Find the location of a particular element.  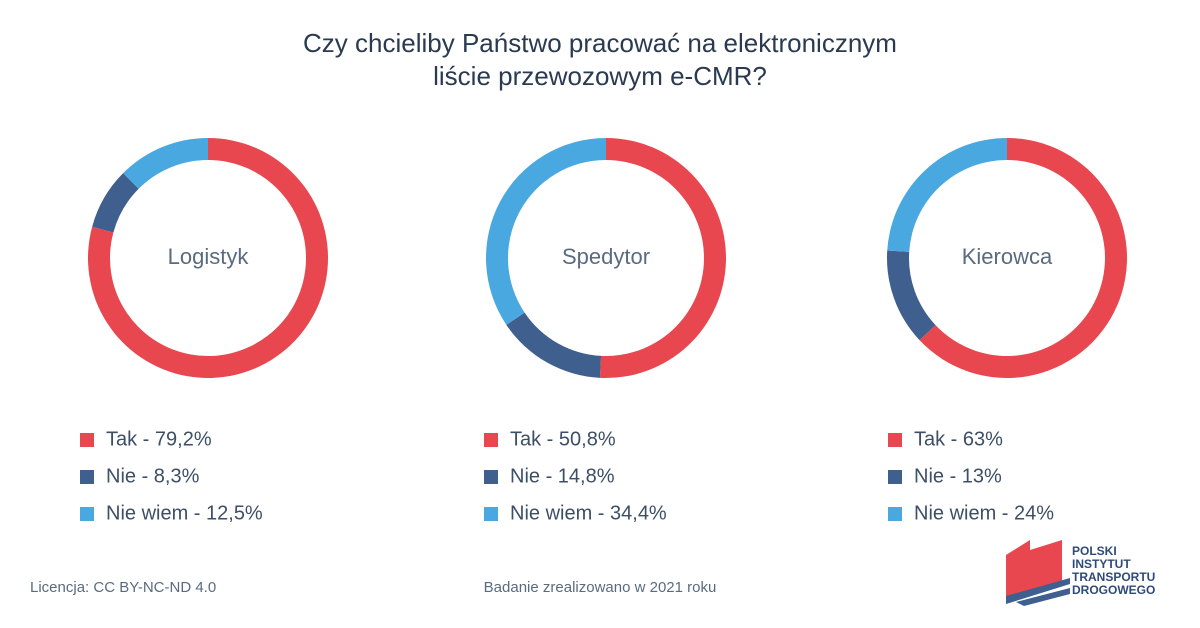

license: Licencja: CC BY-NC-ND 4.0 is located at coordinates (123, 587).